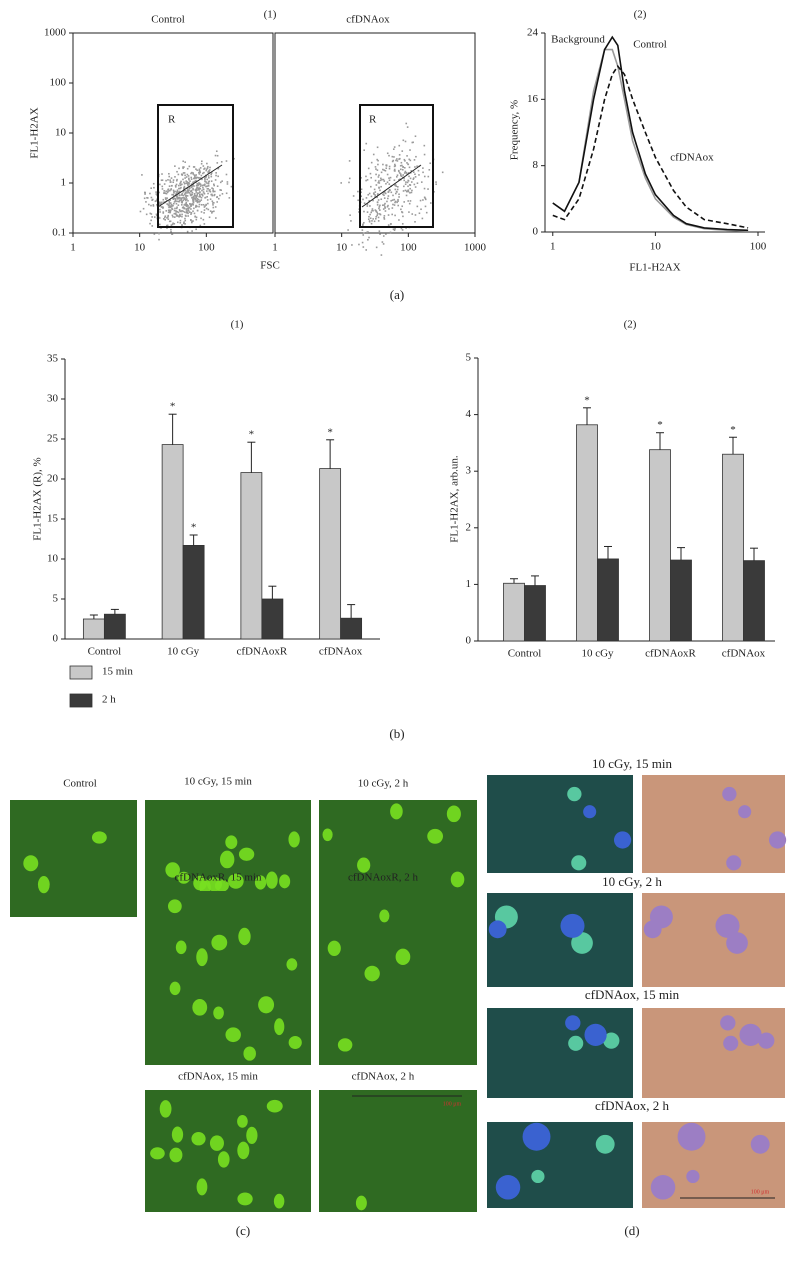 This screenshot has height=1262, width=794. I want to click on y-tick-label: 4, so click(469, 414).